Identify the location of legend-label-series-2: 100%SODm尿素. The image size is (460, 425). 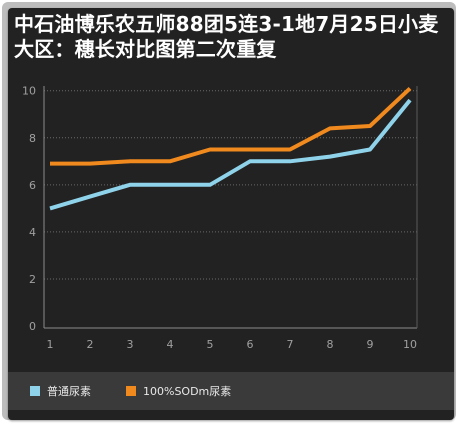
(187, 391).